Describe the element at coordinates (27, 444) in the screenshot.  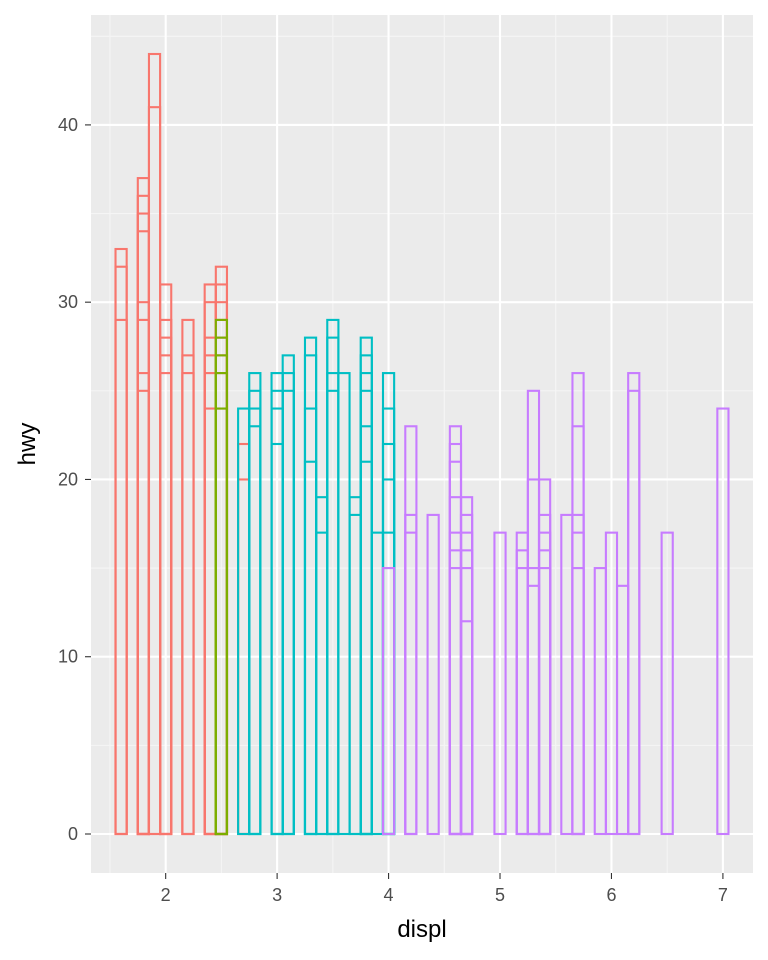
I see `y-axis-title: hwy` at that location.